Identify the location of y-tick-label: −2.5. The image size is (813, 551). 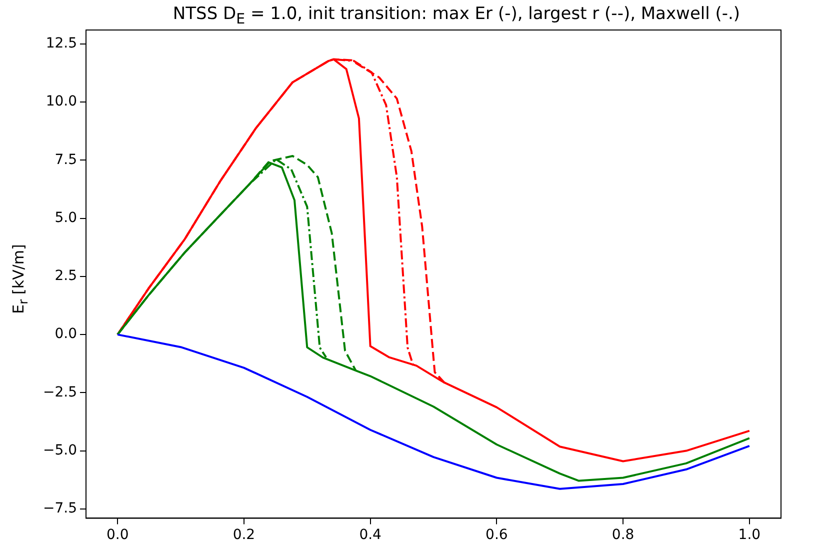
(59, 392).